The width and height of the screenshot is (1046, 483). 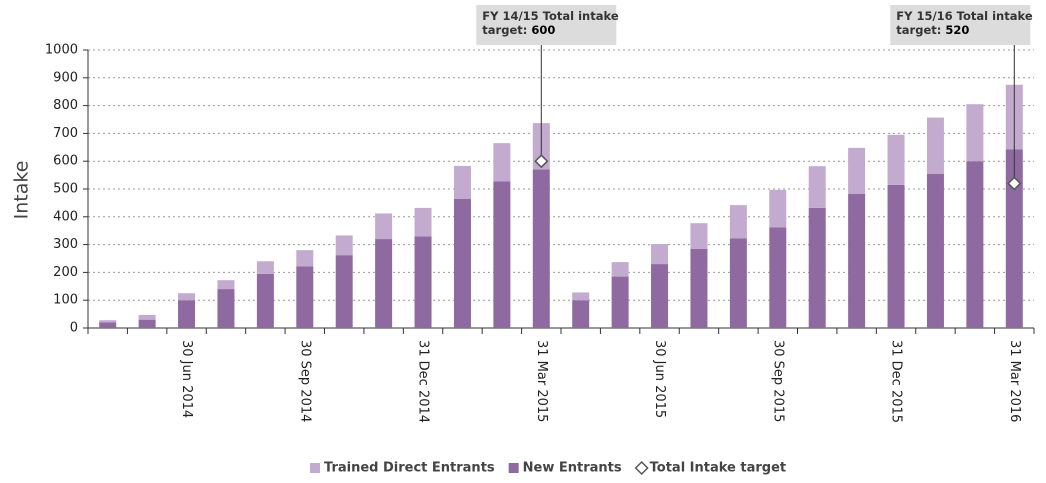 I want to click on x-tick-label: 30 Sep 2015, so click(x=777, y=381).